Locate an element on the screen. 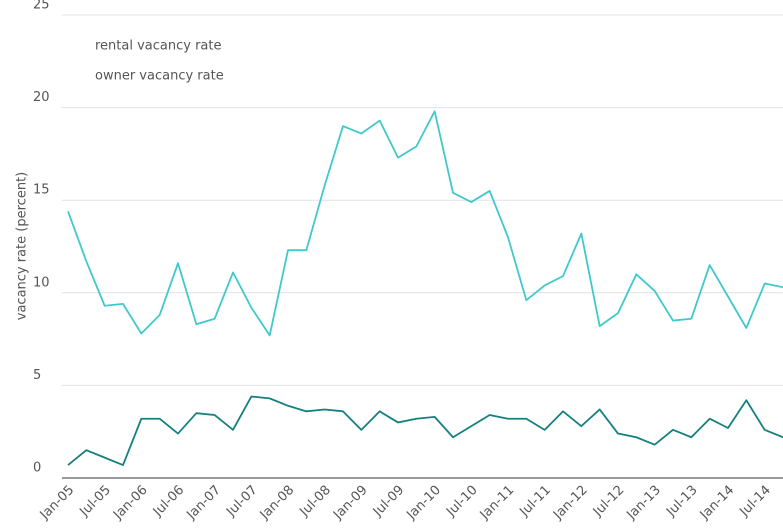 This screenshot has height=531, width=783. y-tick-label: 25 is located at coordinates (41, 6).